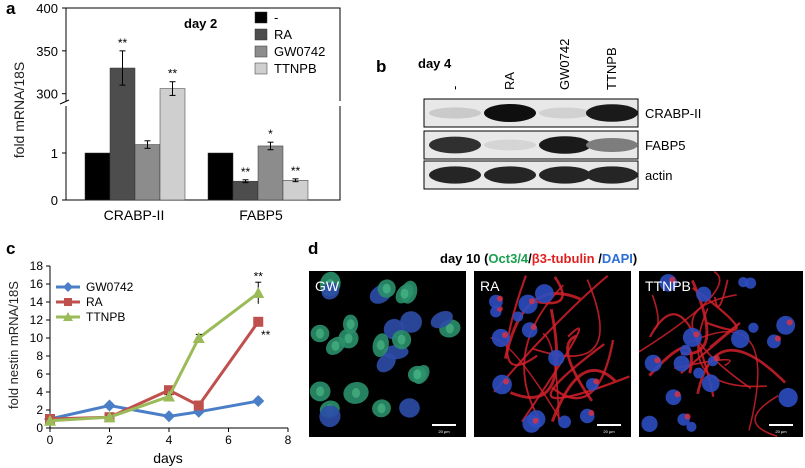 This screenshot has width=805, height=468. Describe the element at coordinates (10, 248) in the screenshot. I see `panel-letter-c: c` at that location.